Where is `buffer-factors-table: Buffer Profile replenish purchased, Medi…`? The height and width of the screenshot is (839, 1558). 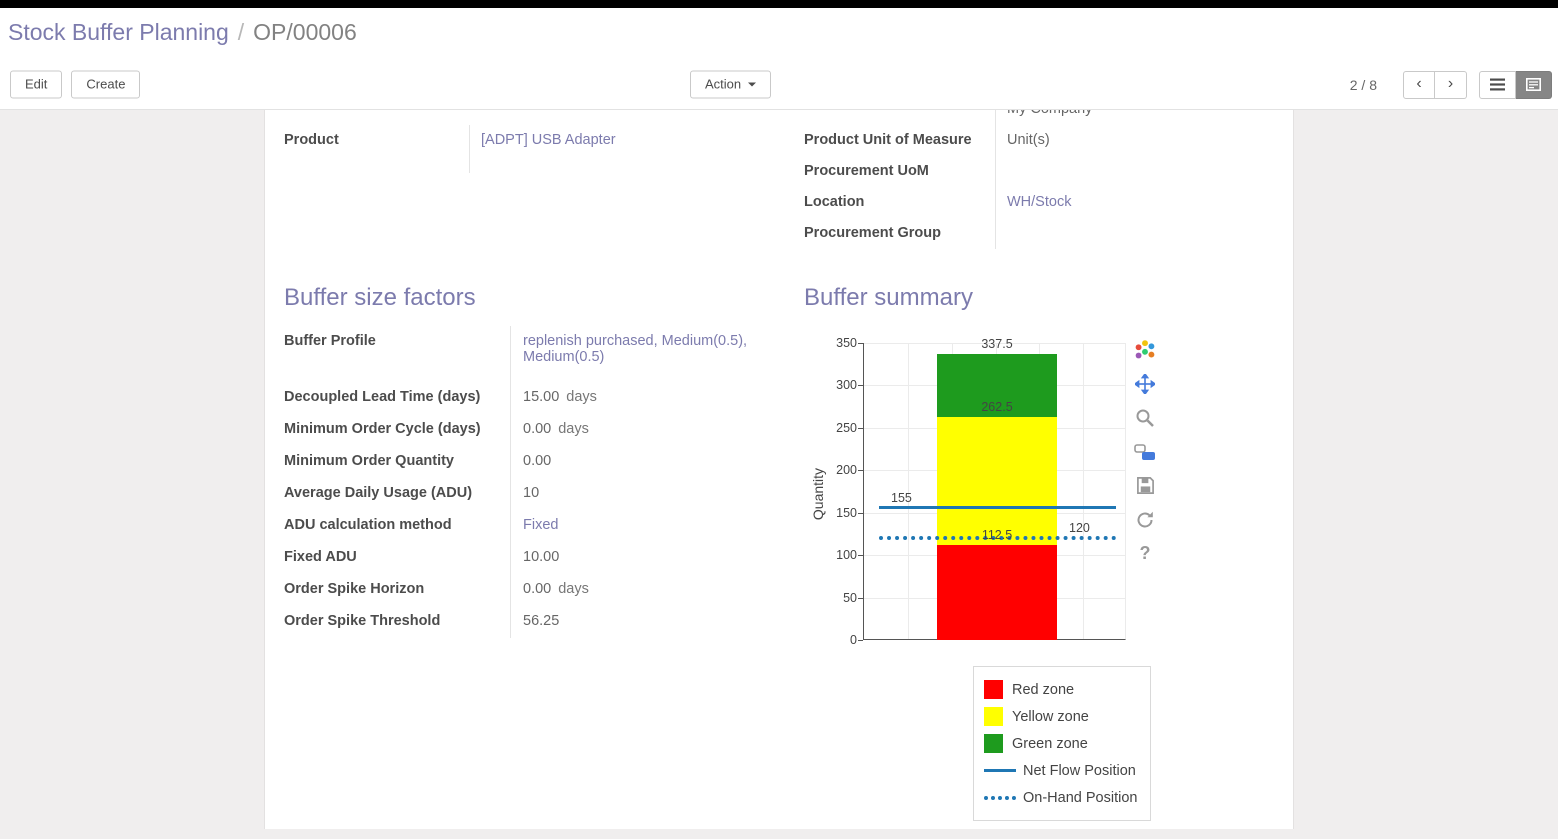
buffer-factors-table: Buffer Profile replenish purchased, Medi… is located at coordinates (544, 482).